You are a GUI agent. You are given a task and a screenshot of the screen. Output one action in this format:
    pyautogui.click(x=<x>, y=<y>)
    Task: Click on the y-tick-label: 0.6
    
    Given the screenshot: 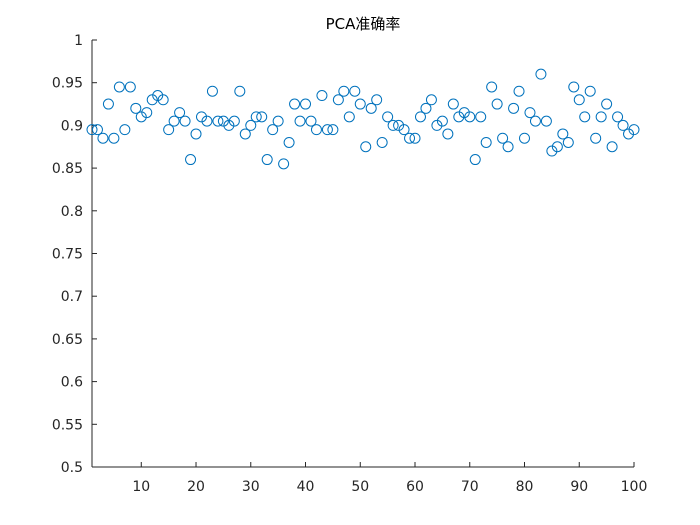 What is the action you would take?
    pyautogui.click(x=72, y=383)
    